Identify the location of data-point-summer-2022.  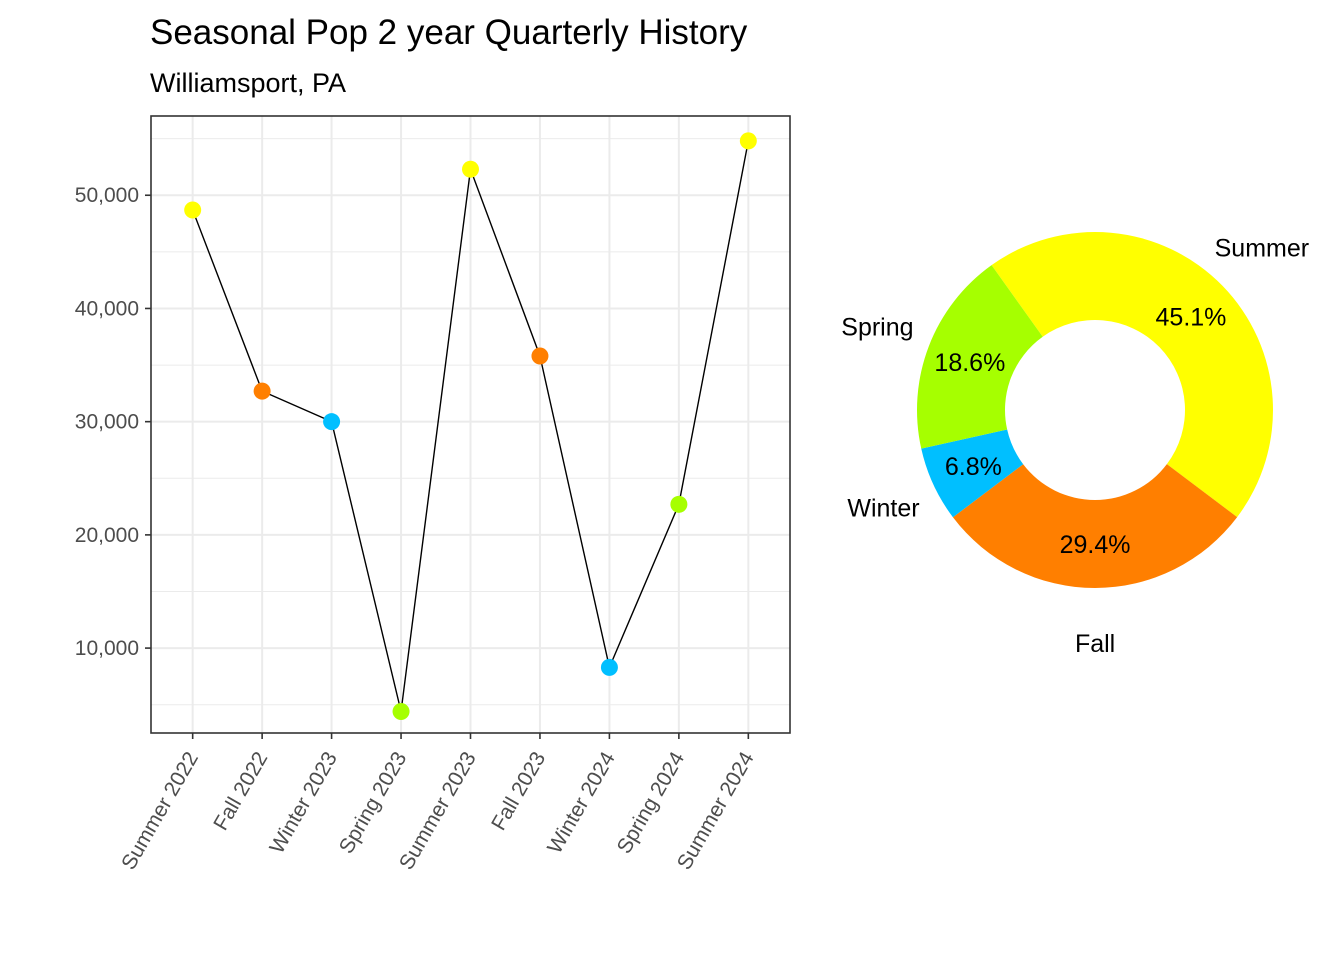
(193, 210).